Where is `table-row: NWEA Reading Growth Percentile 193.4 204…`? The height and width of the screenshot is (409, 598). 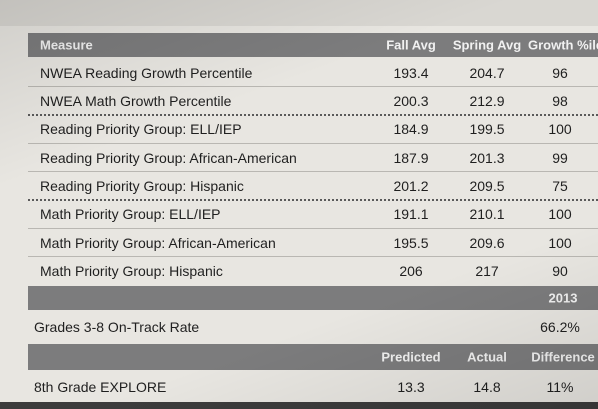
table-row: NWEA Reading Growth Percentile 193.4 204… is located at coordinates (313, 73).